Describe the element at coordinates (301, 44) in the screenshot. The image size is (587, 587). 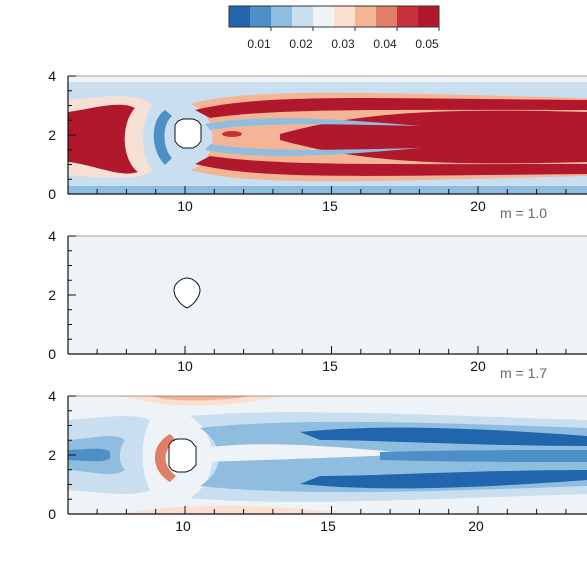
I see `colorbar-label: 0.02` at that location.